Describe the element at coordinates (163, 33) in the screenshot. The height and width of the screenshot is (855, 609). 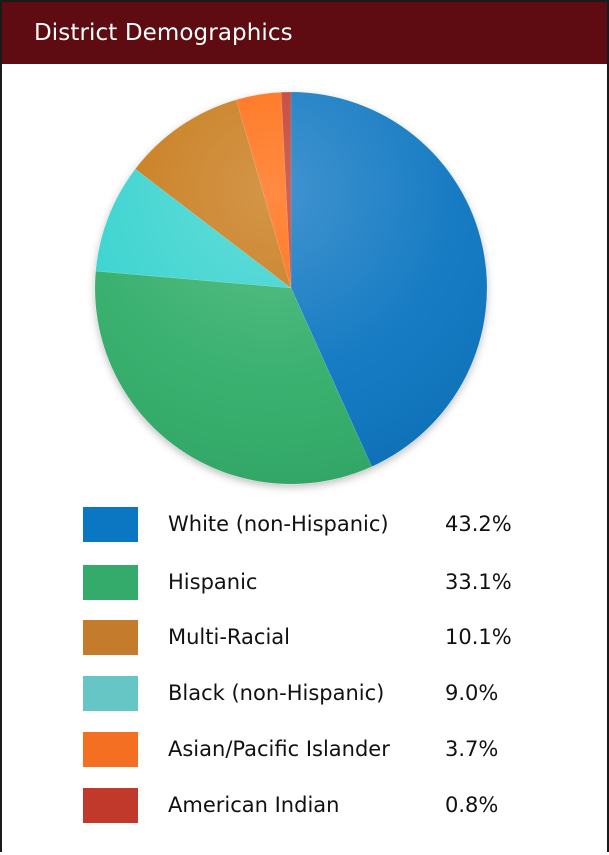
I see `card-title: District Demographics` at that location.